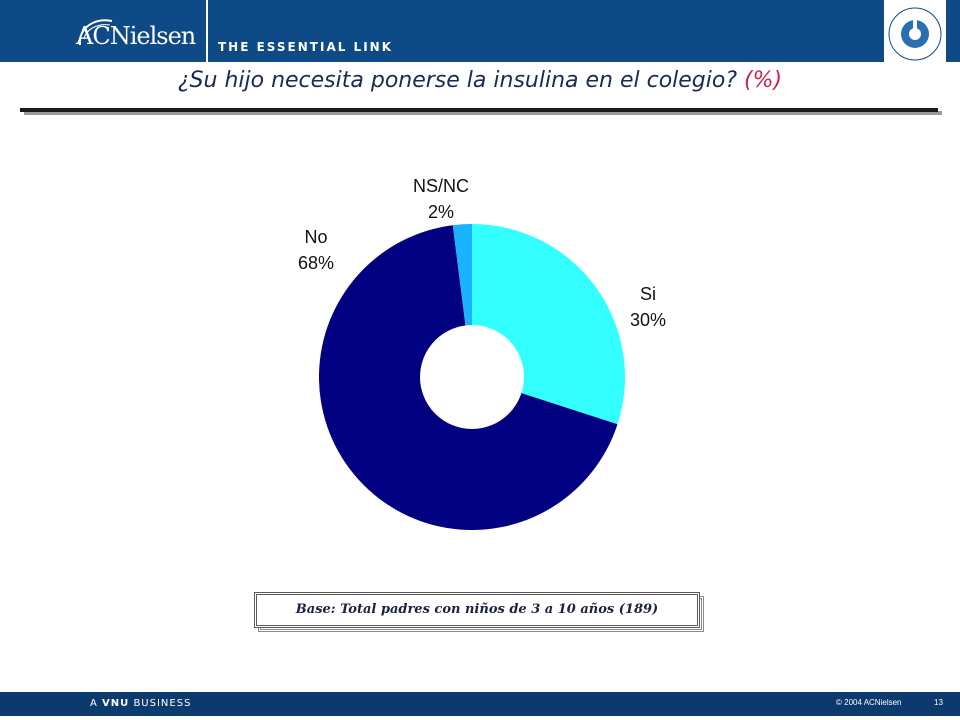 Image resolution: width=960 pixels, height=720 pixels. Describe the element at coordinates (441, 212) in the screenshot. I see `label-nsnc-value: 2%` at that location.